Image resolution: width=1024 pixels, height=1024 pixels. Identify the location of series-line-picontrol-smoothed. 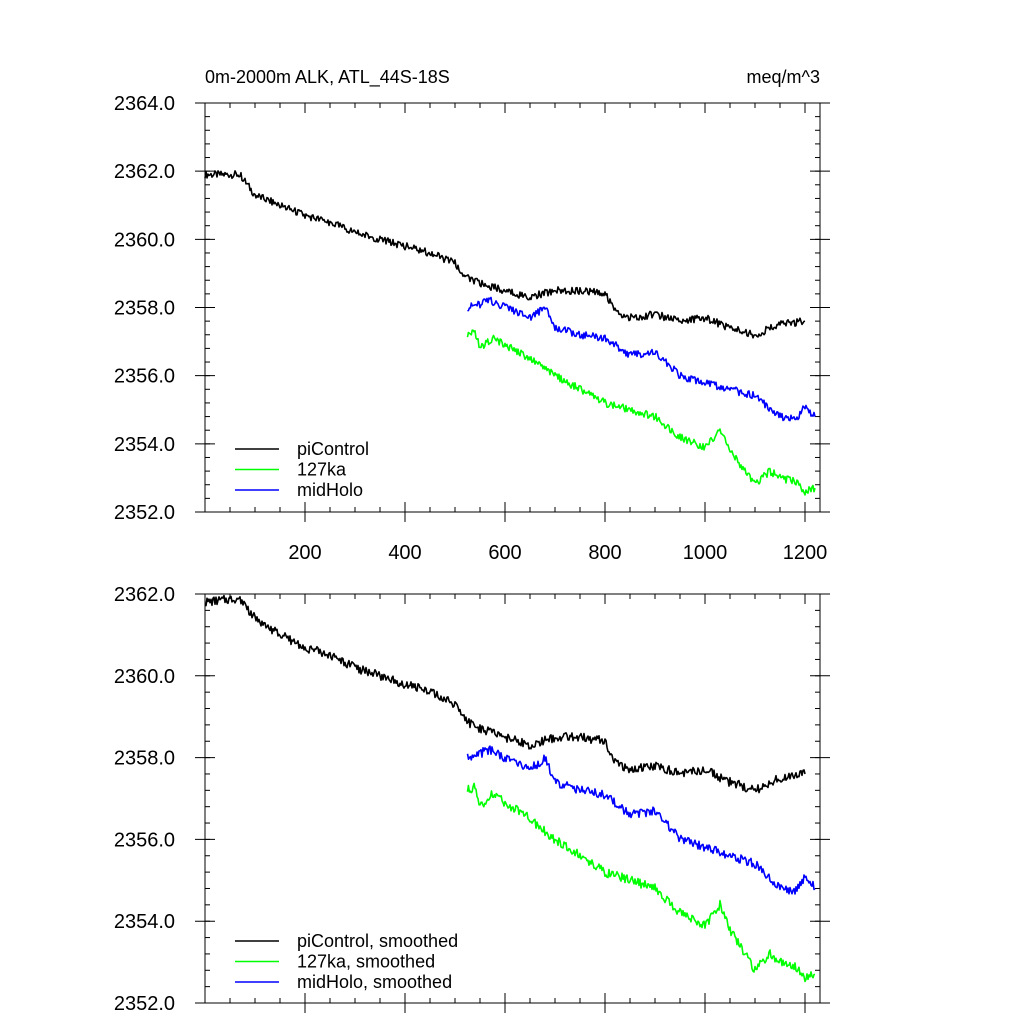
(505, 694).